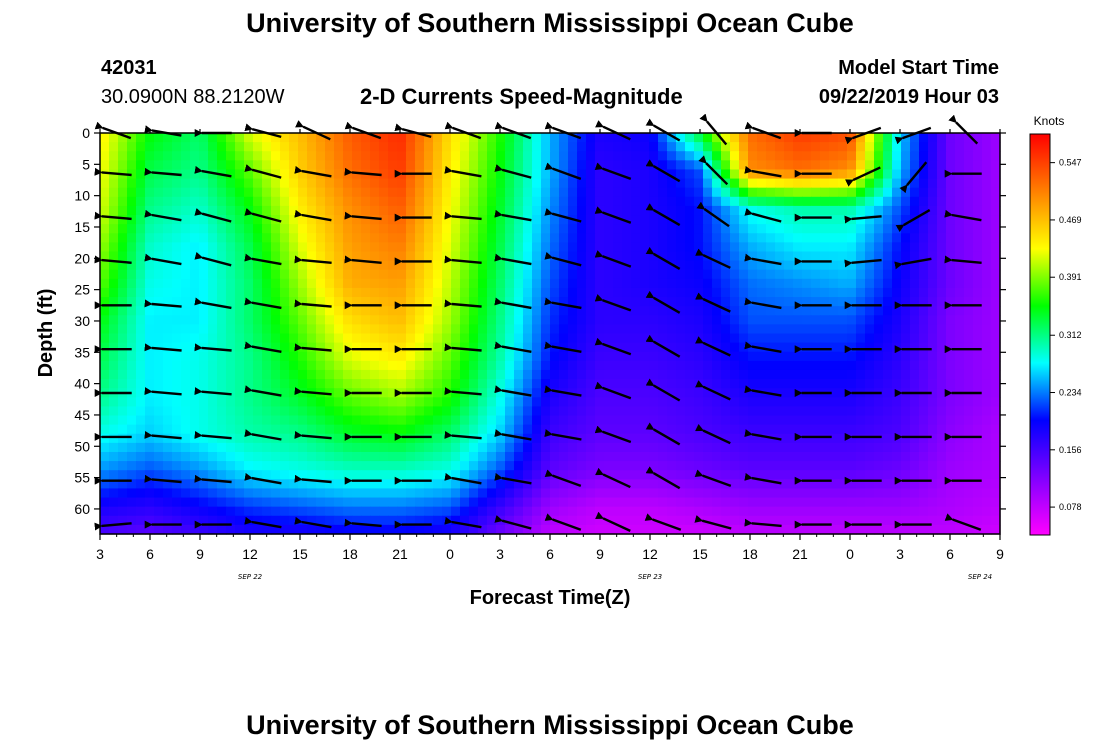 This screenshot has width=1100, height=750. I want to click on x-tick-label: 6, so click(150, 554).